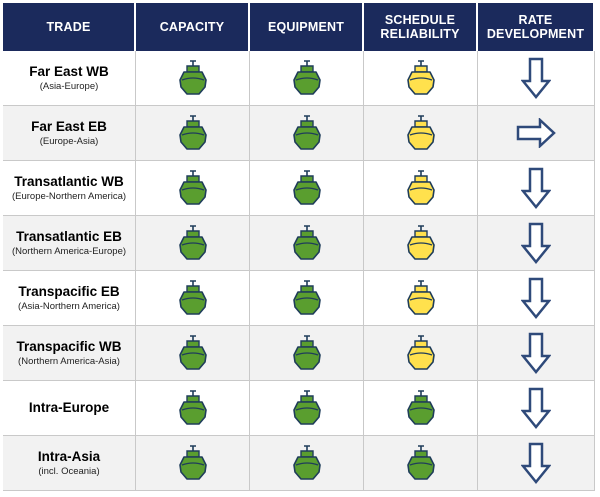 This screenshot has width=600, height=497. What do you see at coordinates (69, 71) in the screenshot?
I see `trade-name: Far East WB` at bounding box center [69, 71].